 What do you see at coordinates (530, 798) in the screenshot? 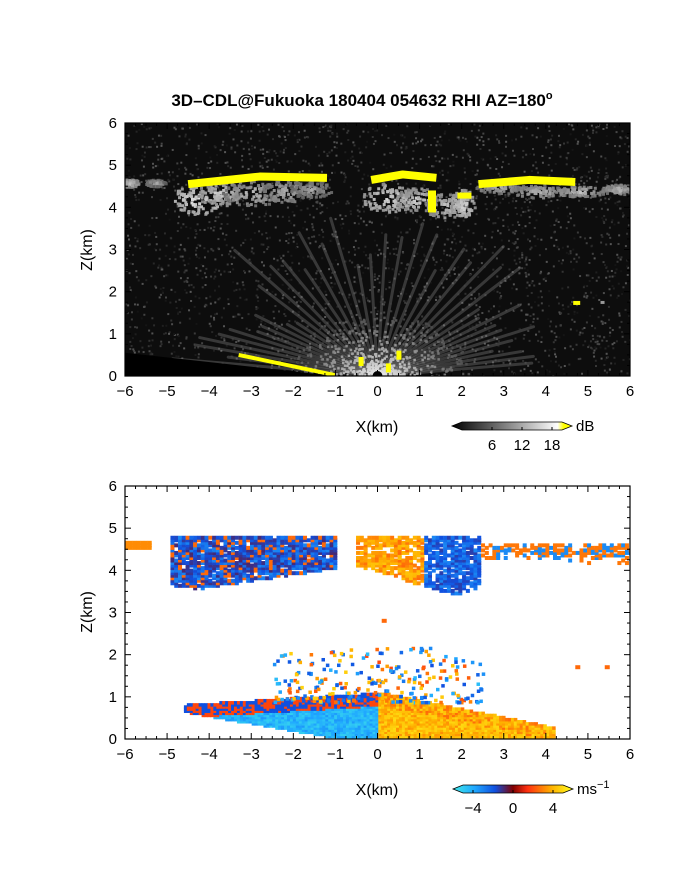
I see `velocity-colorbar: −4 0 4 ms−1` at bounding box center [530, 798].